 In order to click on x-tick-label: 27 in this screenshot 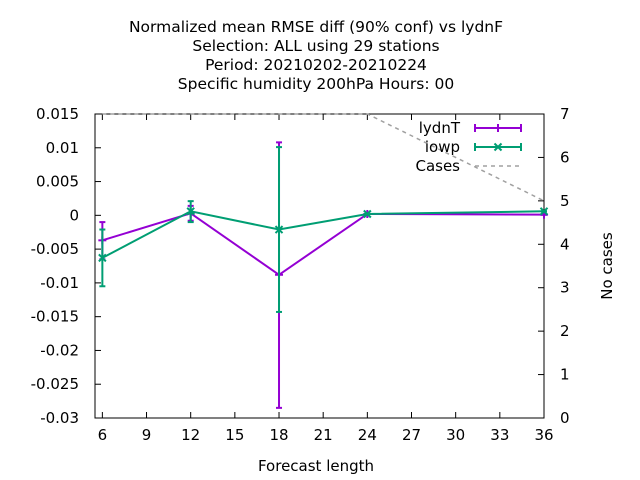, I will do `click(411, 435)`.